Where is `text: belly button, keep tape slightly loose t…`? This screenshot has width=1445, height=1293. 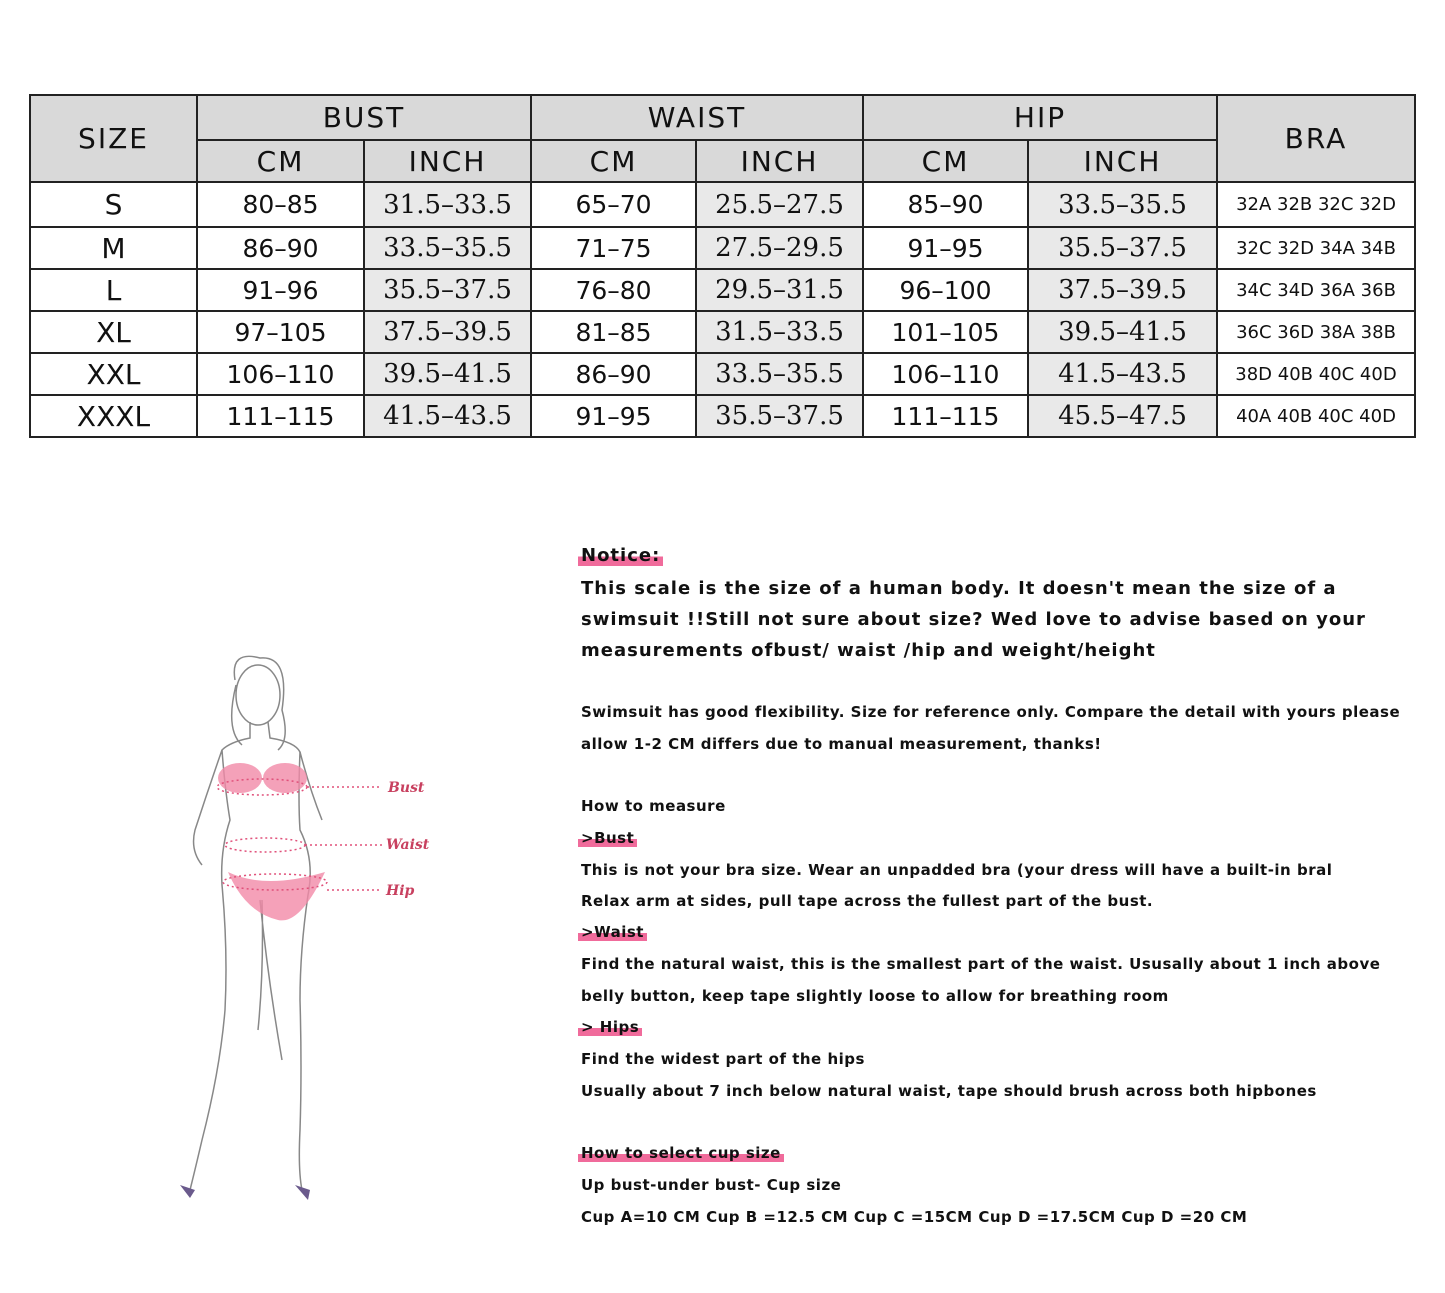
text: belly button, keep tape slightly loose t… is located at coordinates (875, 996).